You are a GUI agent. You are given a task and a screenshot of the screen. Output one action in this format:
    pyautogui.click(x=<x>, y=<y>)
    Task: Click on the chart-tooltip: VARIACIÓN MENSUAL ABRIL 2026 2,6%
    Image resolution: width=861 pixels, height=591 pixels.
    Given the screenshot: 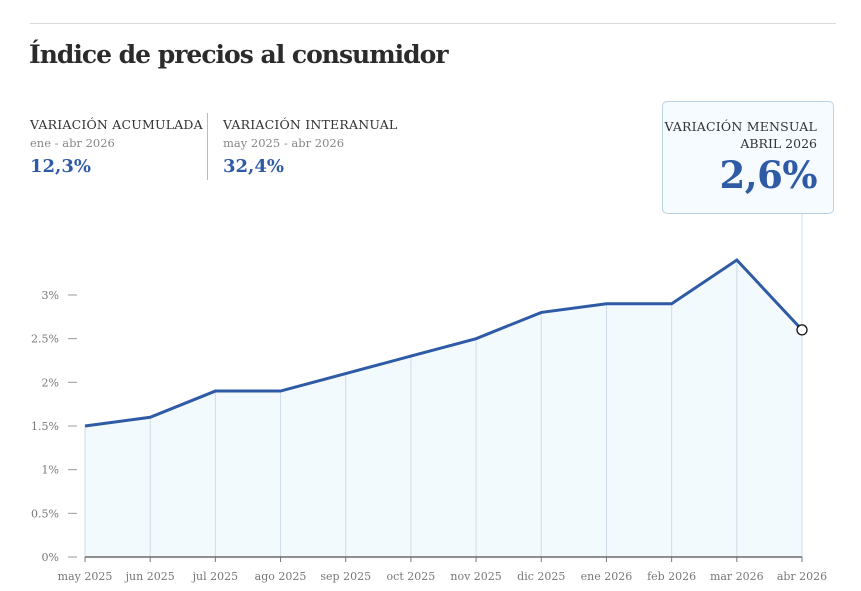 What is the action you would take?
    pyautogui.click(x=748, y=157)
    